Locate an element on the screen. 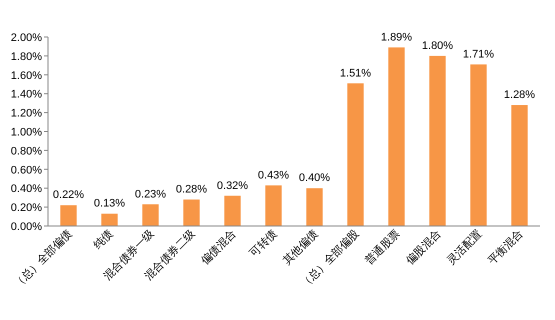 The image size is (555, 320). x-tick-label: 其他偏债 is located at coordinates (300, 247).